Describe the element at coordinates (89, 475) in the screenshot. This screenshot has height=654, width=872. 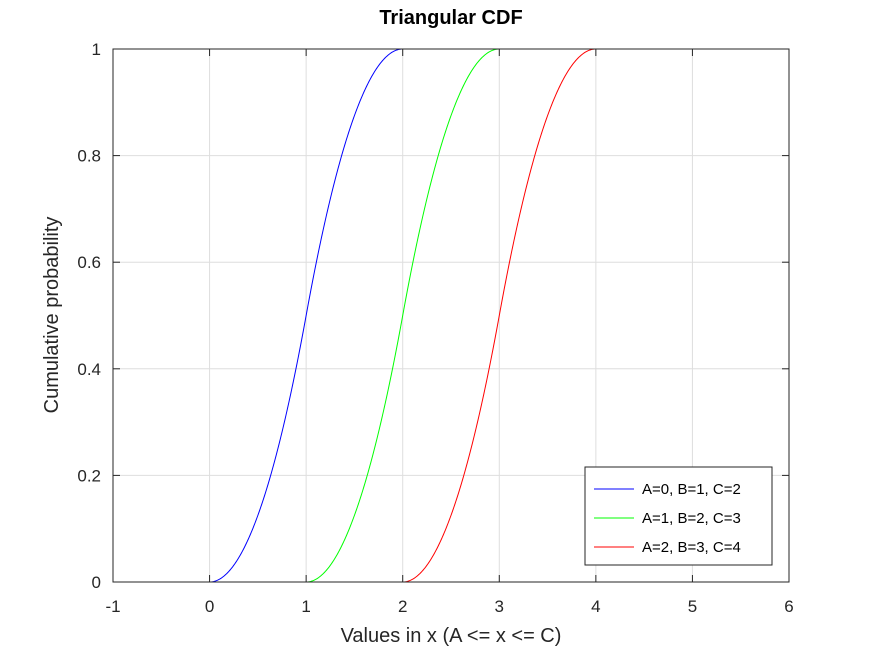
I see `y-tick-label: 0.2` at that location.